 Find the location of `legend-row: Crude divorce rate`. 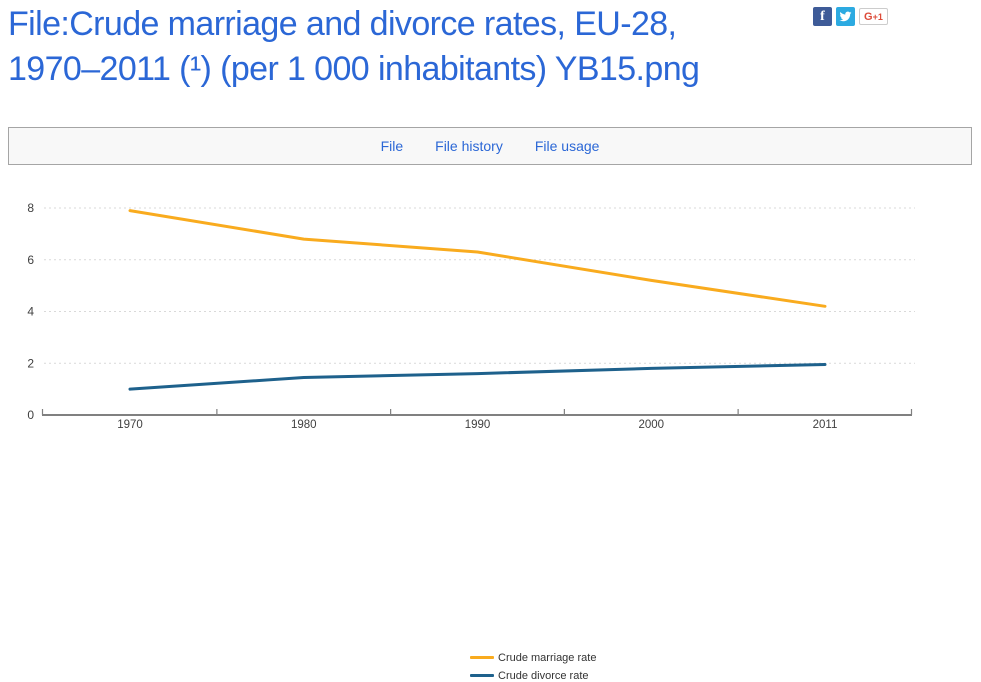

legend-row: Crude divorce rate is located at coordinates (533, 675).